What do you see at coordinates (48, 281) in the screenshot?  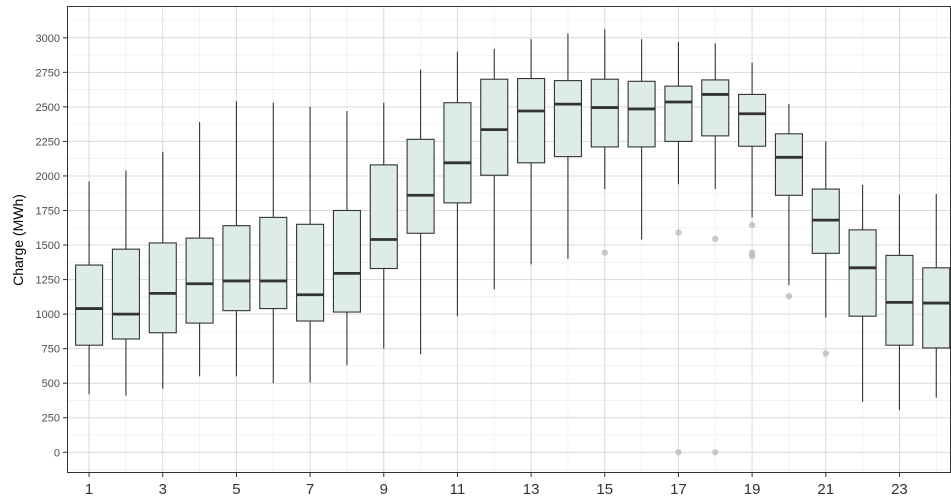 I see `y-tick-label: 1250` at bounding box center [48, 281].